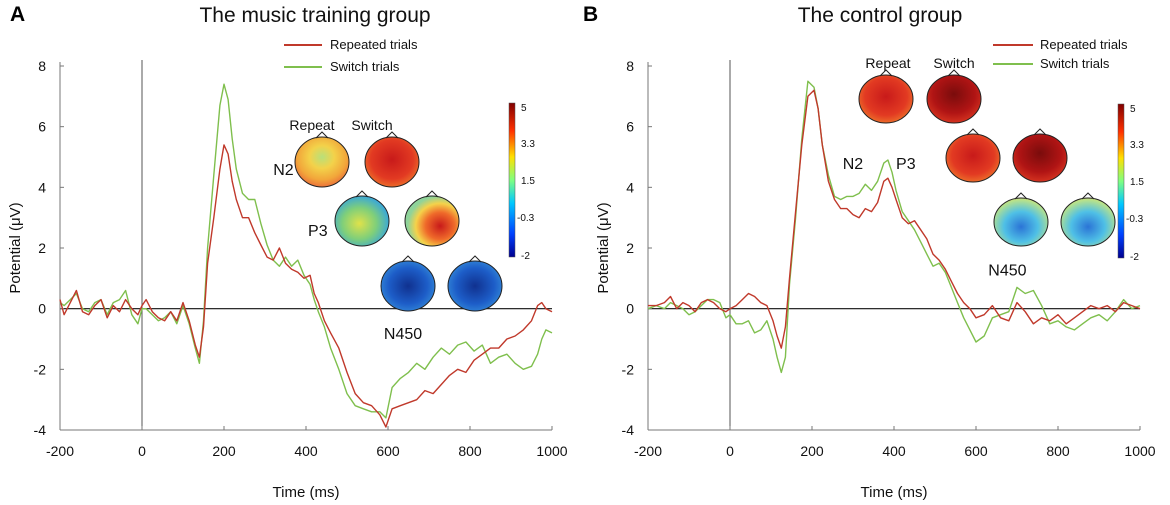 This screenshot has height=505, width=1170. I want to click on panel-label: A, so click(17, 14).